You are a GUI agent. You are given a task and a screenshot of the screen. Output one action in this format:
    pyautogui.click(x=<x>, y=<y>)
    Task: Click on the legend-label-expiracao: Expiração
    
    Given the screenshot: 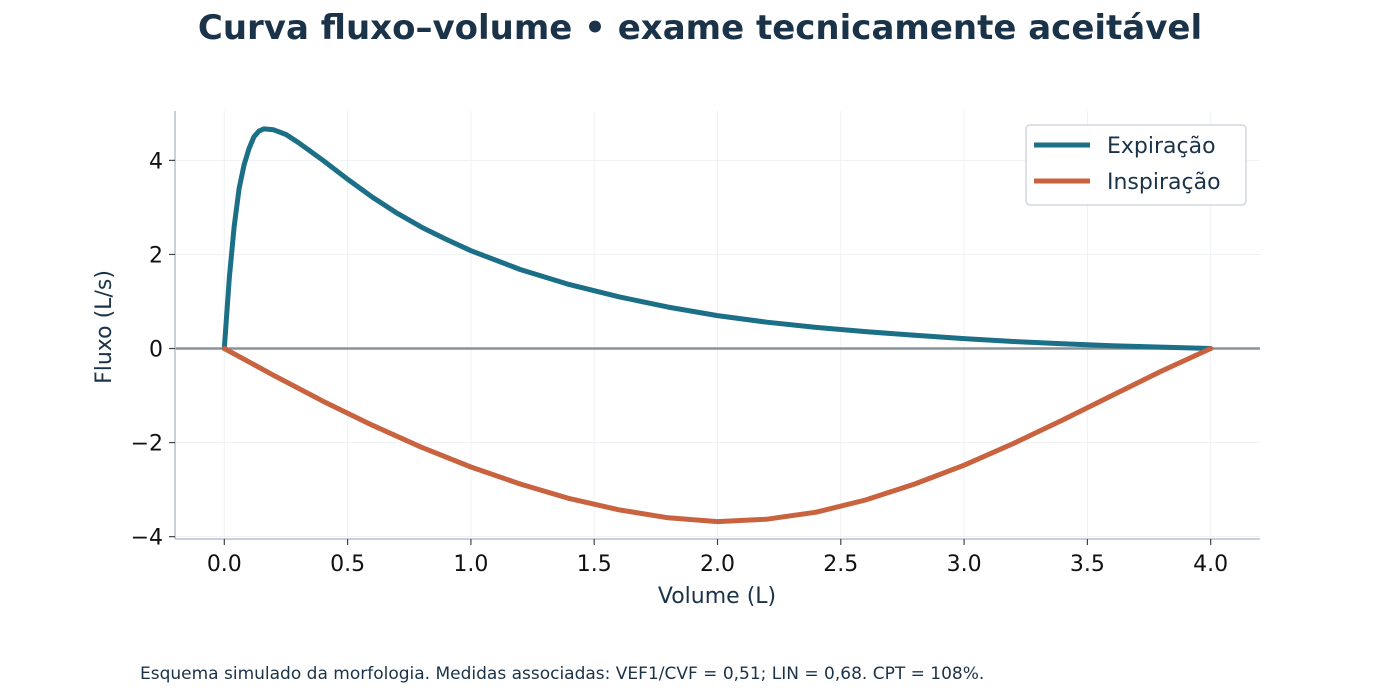 What is the action you would take?
    pyautogui.click(x=1161, y=146)
    